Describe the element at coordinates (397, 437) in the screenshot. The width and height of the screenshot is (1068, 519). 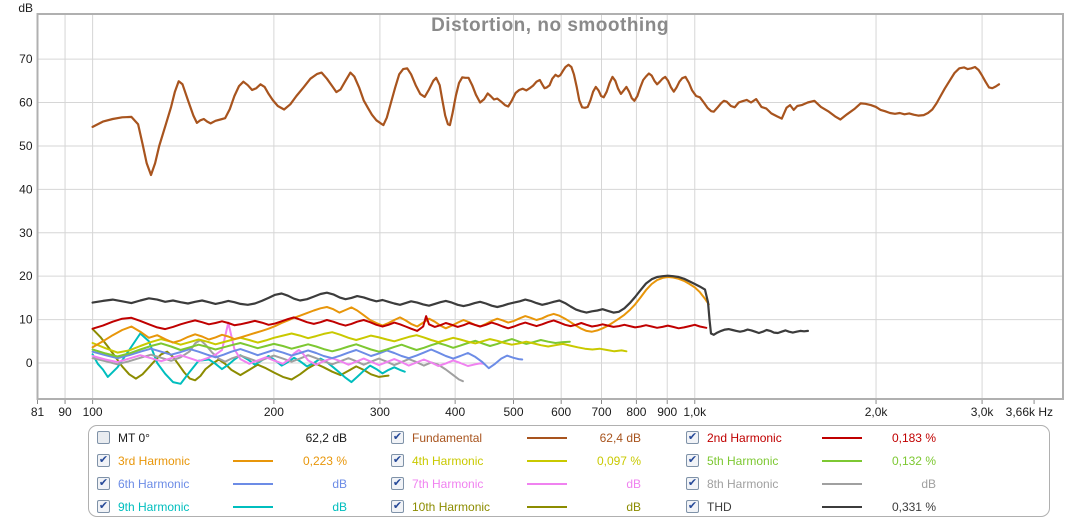
I see `legend-checkbox-fundamental: ✔` at that location.